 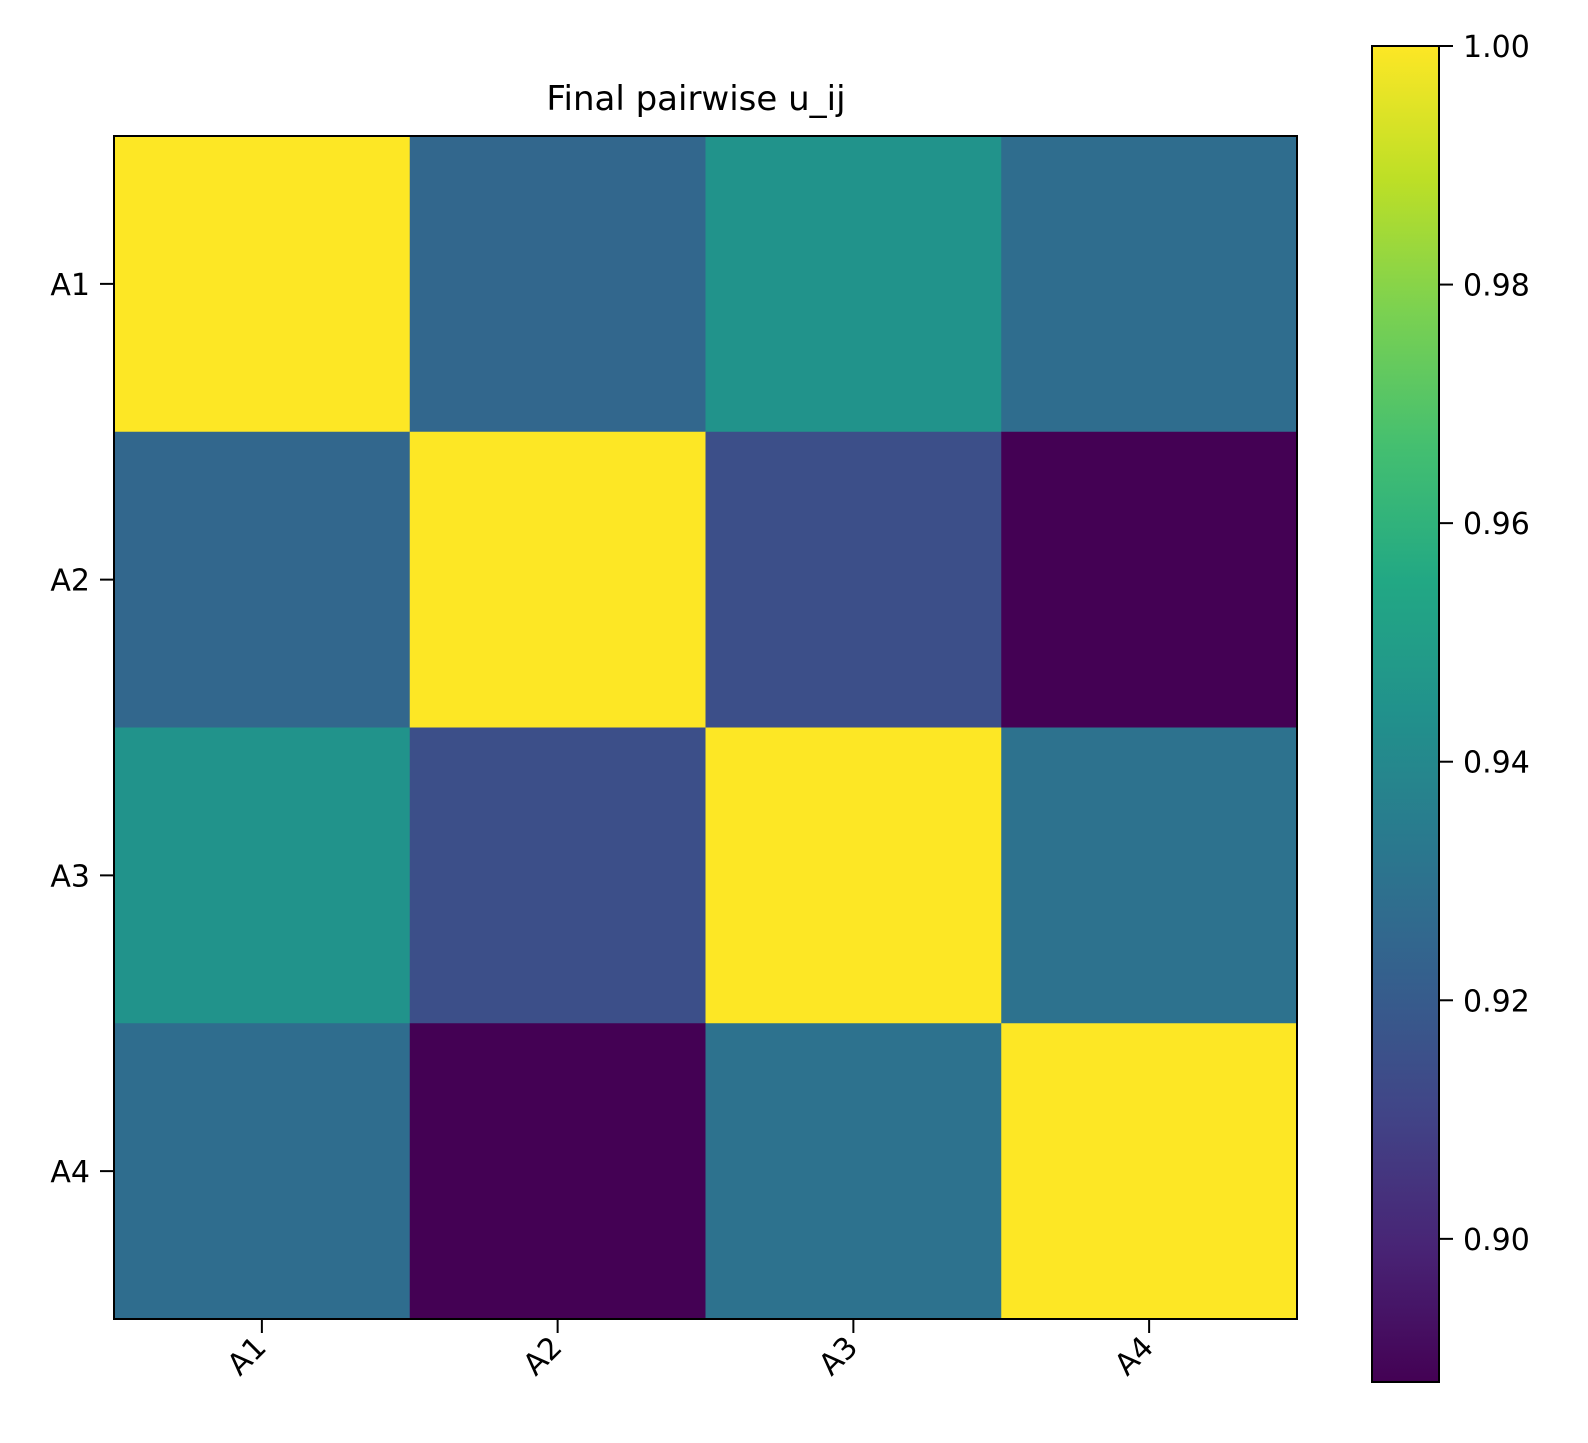 I want to click on x-tick-label: A1, so click(x=247, y=1356).